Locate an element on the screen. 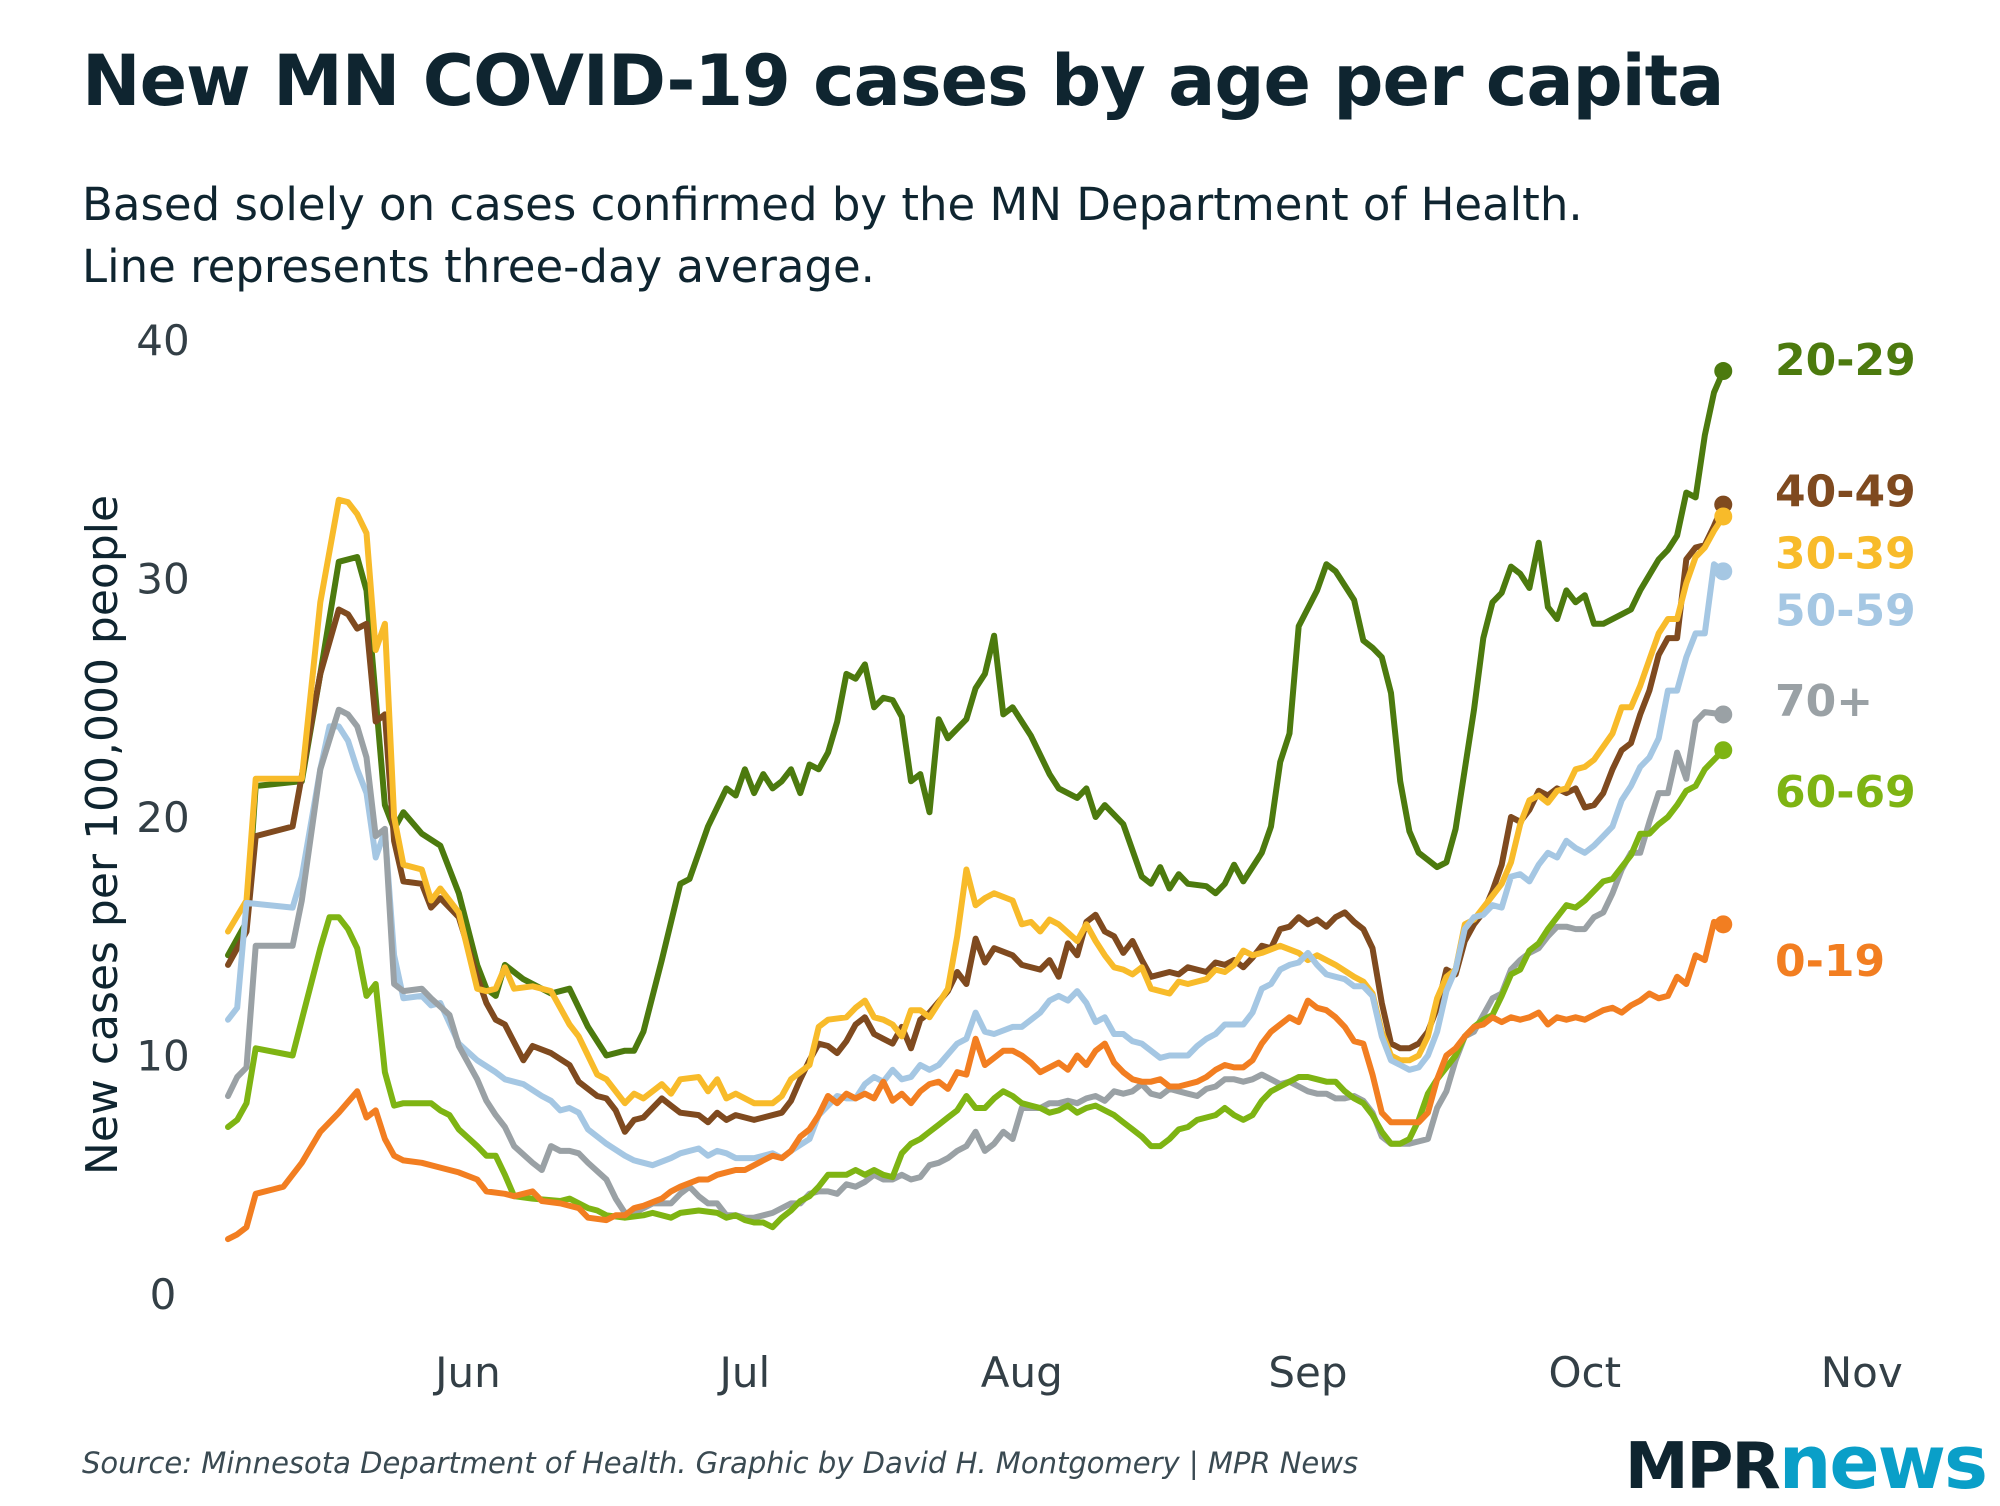  x-tick-label-jun: Jun is located at coordinates (466, 1372).